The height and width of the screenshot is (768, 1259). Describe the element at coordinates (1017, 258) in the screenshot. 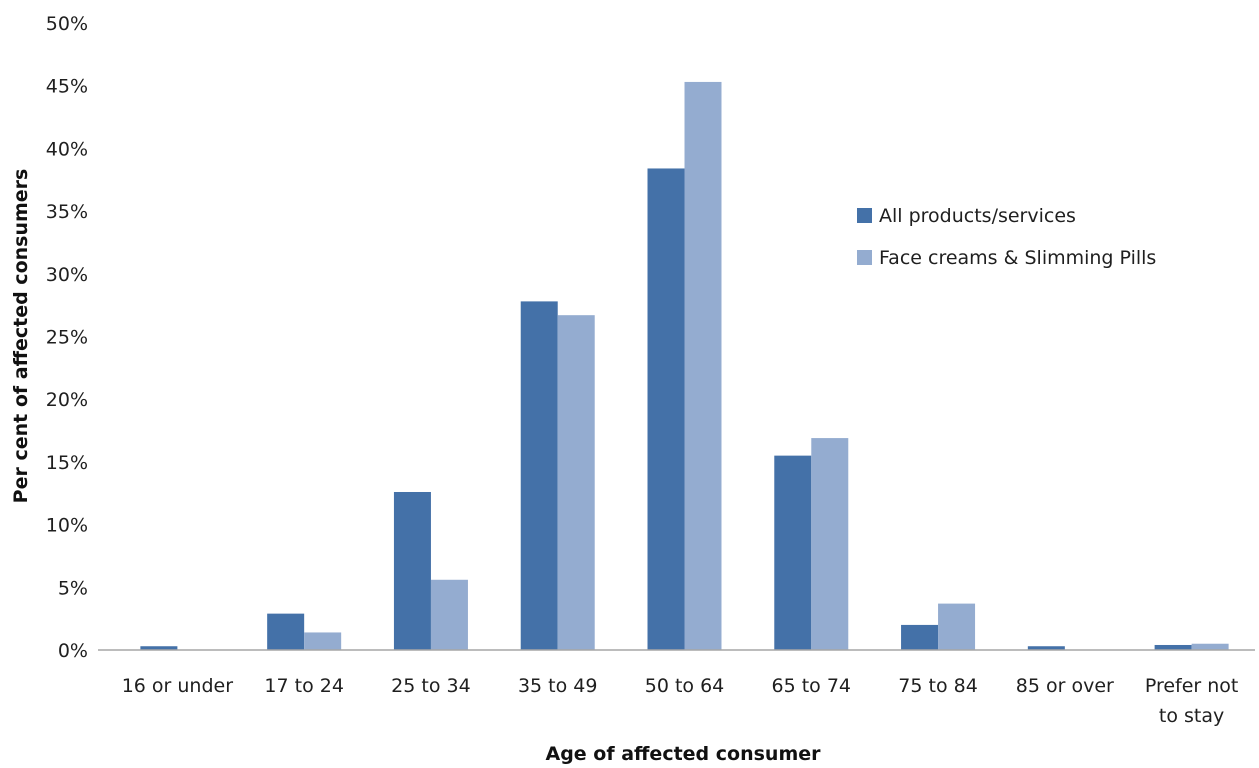

I see `legend-label: Face creams & Slimming Pills` at that location.